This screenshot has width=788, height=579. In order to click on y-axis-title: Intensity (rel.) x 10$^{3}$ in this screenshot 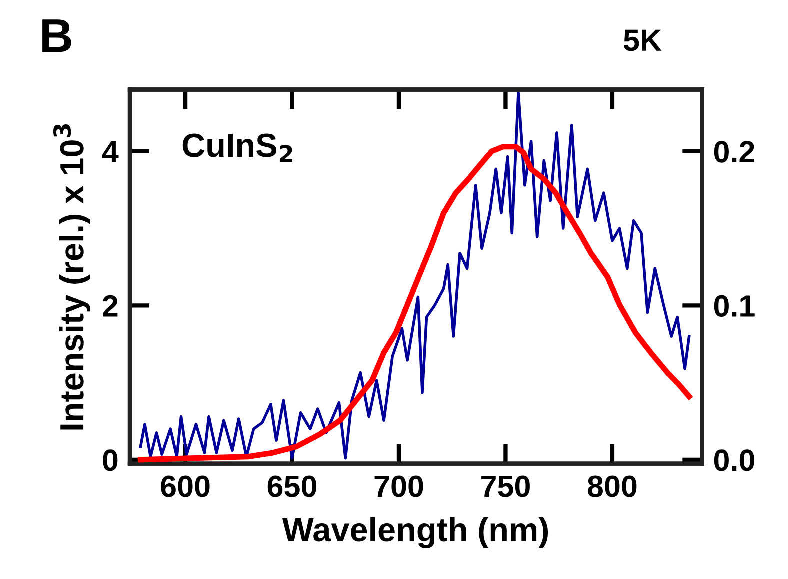, I will do `click(71, 277)`.